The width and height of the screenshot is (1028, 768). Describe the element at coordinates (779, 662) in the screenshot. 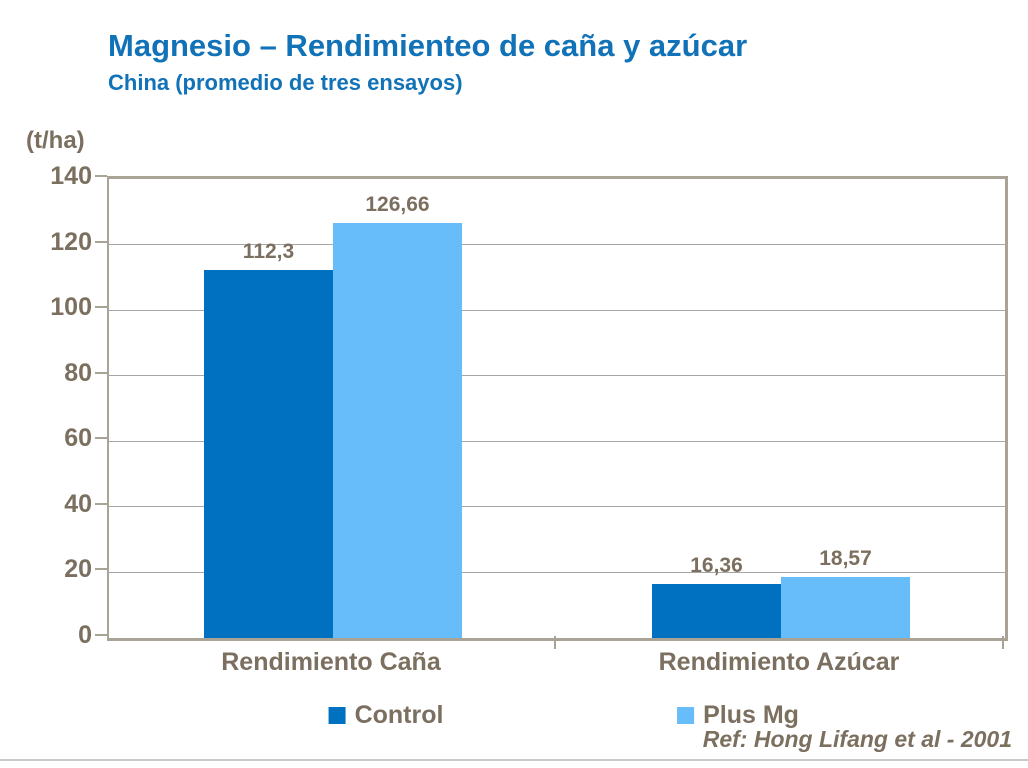

I see `category-label: Rendimiento Azúcar` at that location.